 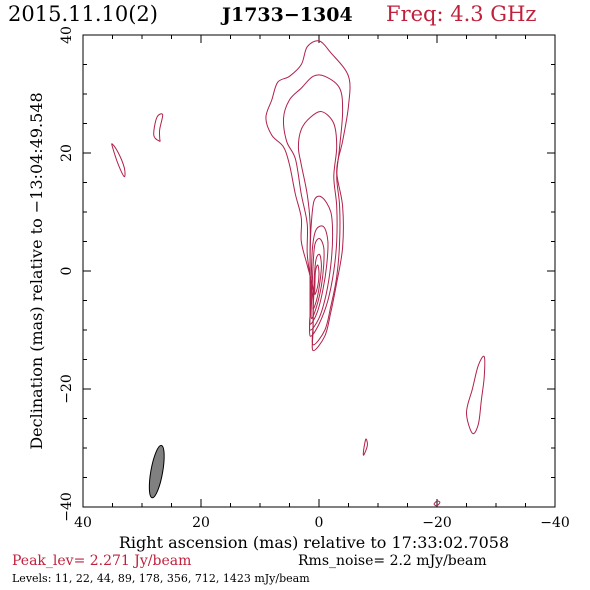 What do you see at coordinates (67, 389) in the screenshot?
I see `y-tick-label: −20` at bounding box center [67, 389].